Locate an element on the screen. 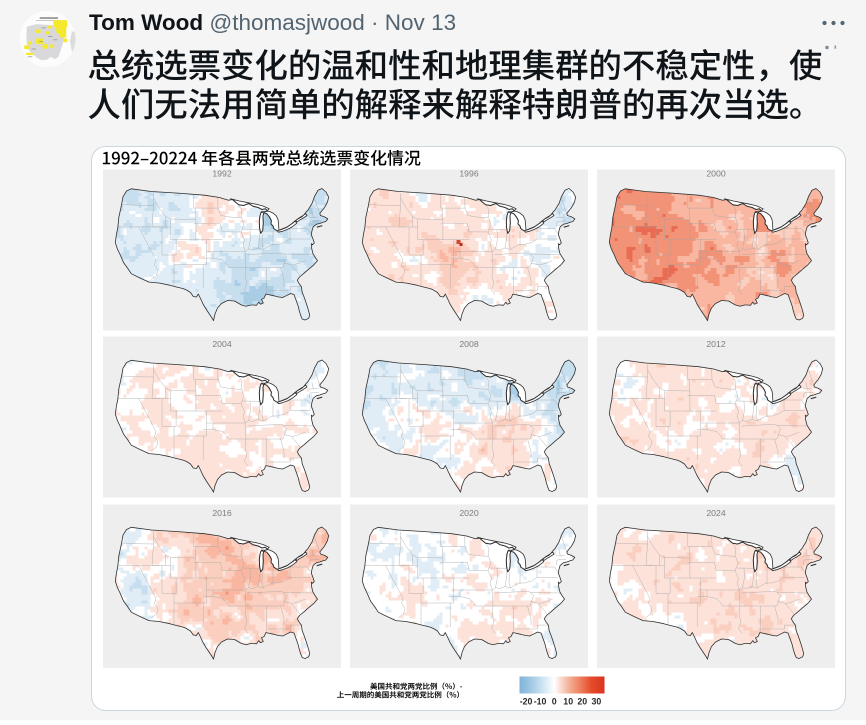  svg-text: 2024 is located at coordinates (715, 513).